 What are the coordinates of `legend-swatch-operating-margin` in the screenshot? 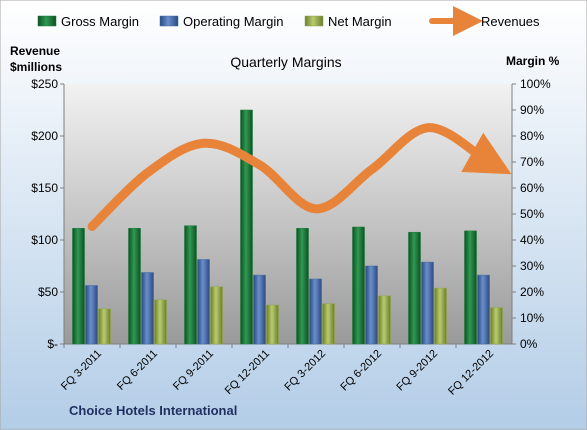 It's located at (169, 21).